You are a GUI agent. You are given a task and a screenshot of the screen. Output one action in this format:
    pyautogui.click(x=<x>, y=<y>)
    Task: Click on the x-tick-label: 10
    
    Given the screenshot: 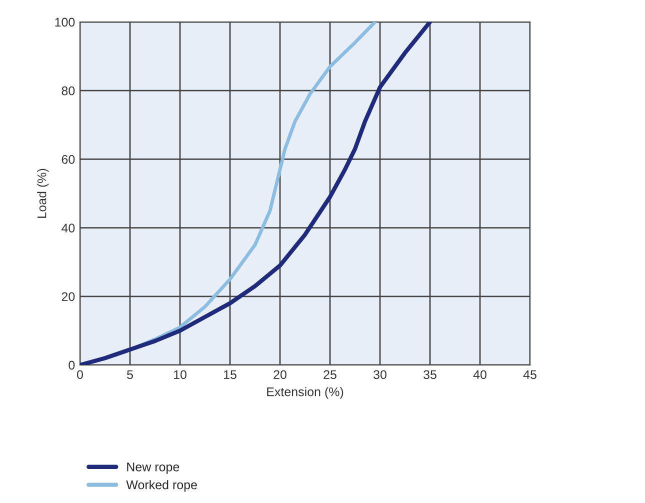 What is the action you would take?
    pyautogui.click(x=180, y=375)
    